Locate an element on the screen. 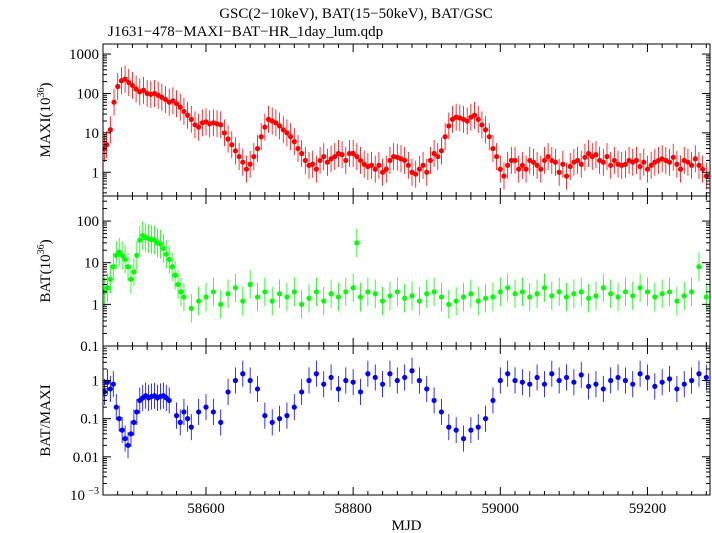 This screenshot has width=712, height=533. y-tick-label: 0.1 is located at coordinates (89, 420).